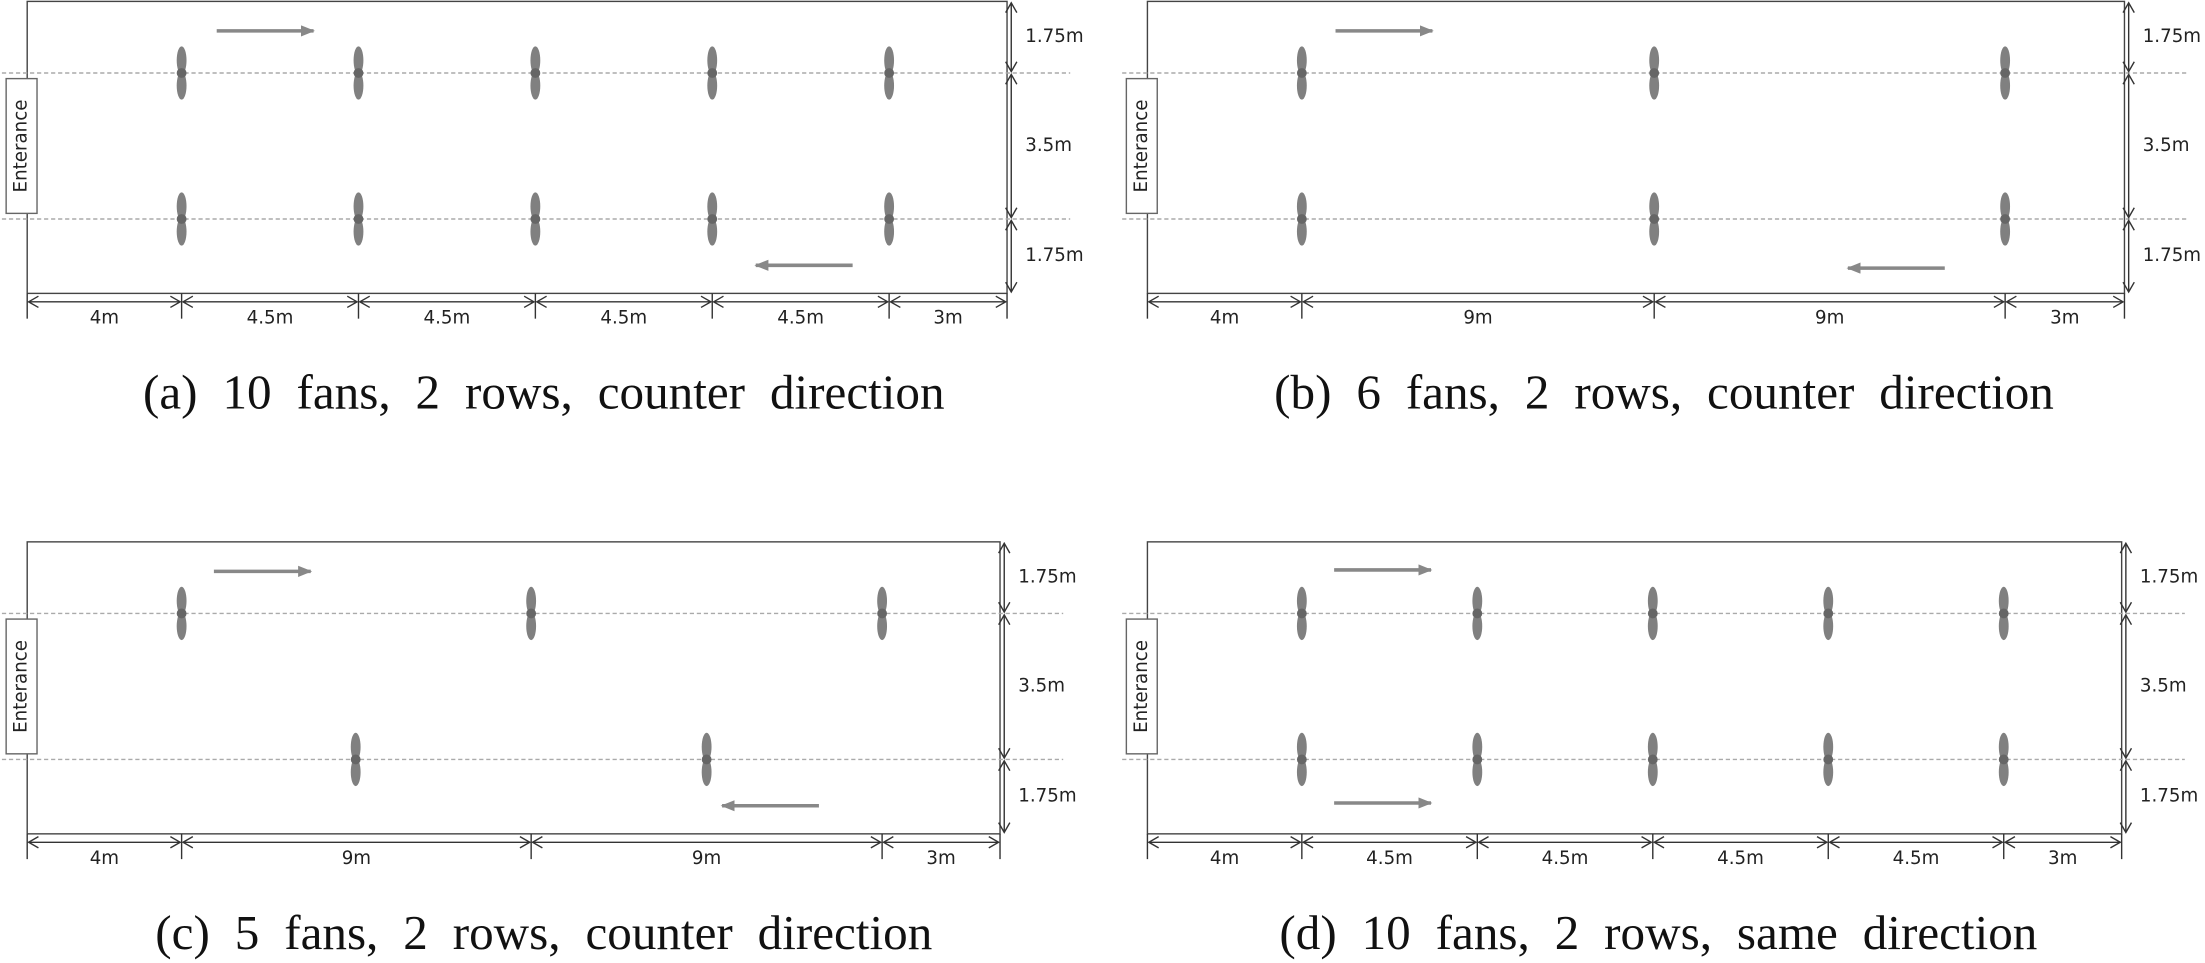  What do you see at coordinates (1048, 145) in the screenshot?
I see `height-label: 3.5m` at bounding box center [1048, 145].